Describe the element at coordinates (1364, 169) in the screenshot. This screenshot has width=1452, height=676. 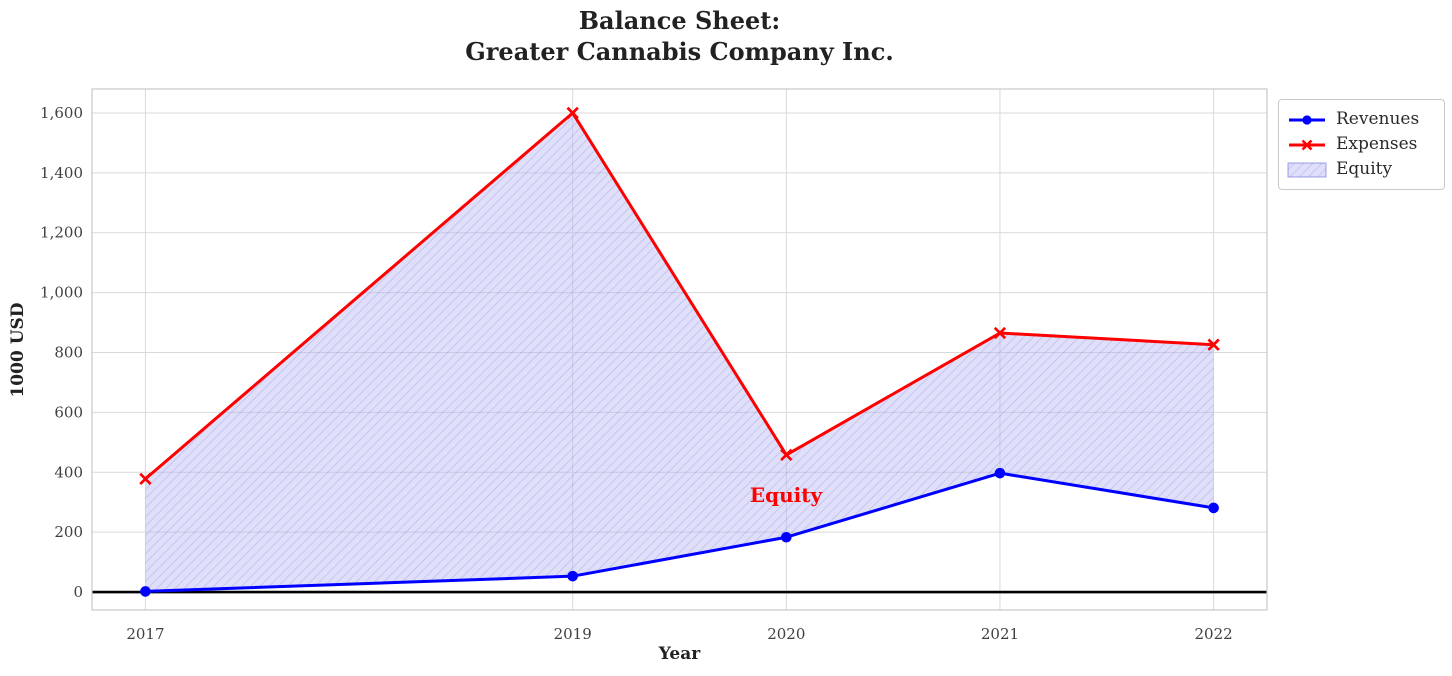
I see `legend-label-equity: Equity` at that location.